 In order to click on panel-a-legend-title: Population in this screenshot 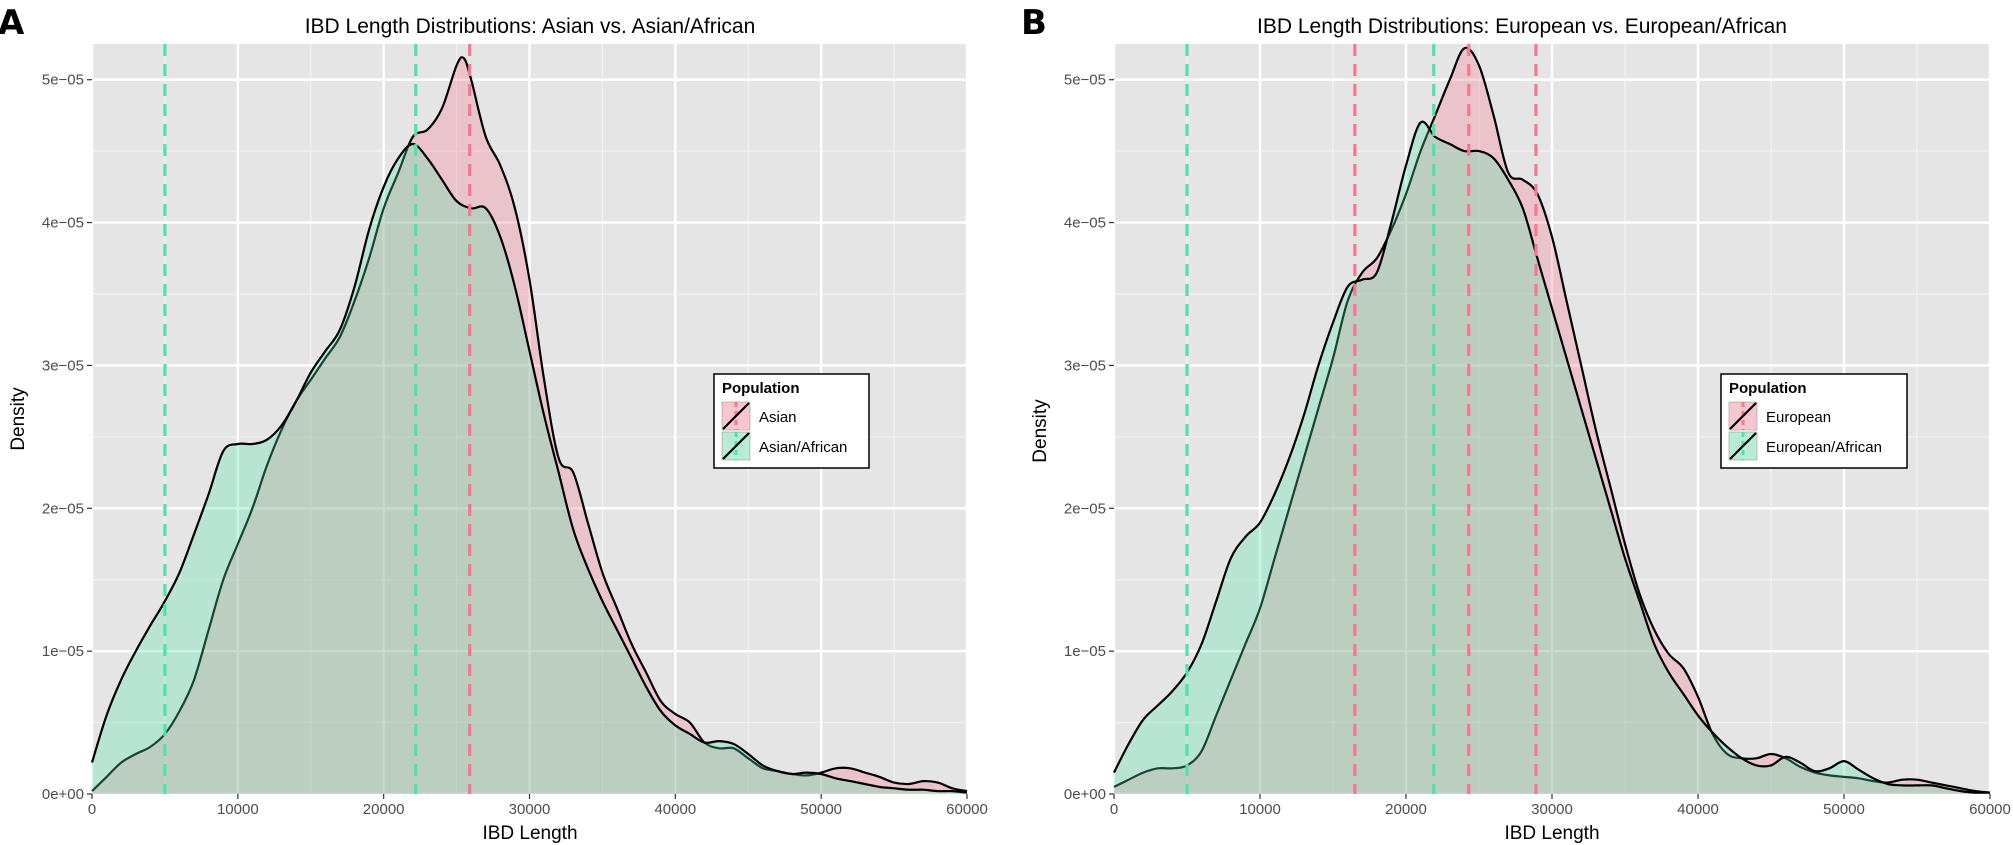, I will do `click(761, 388)`.